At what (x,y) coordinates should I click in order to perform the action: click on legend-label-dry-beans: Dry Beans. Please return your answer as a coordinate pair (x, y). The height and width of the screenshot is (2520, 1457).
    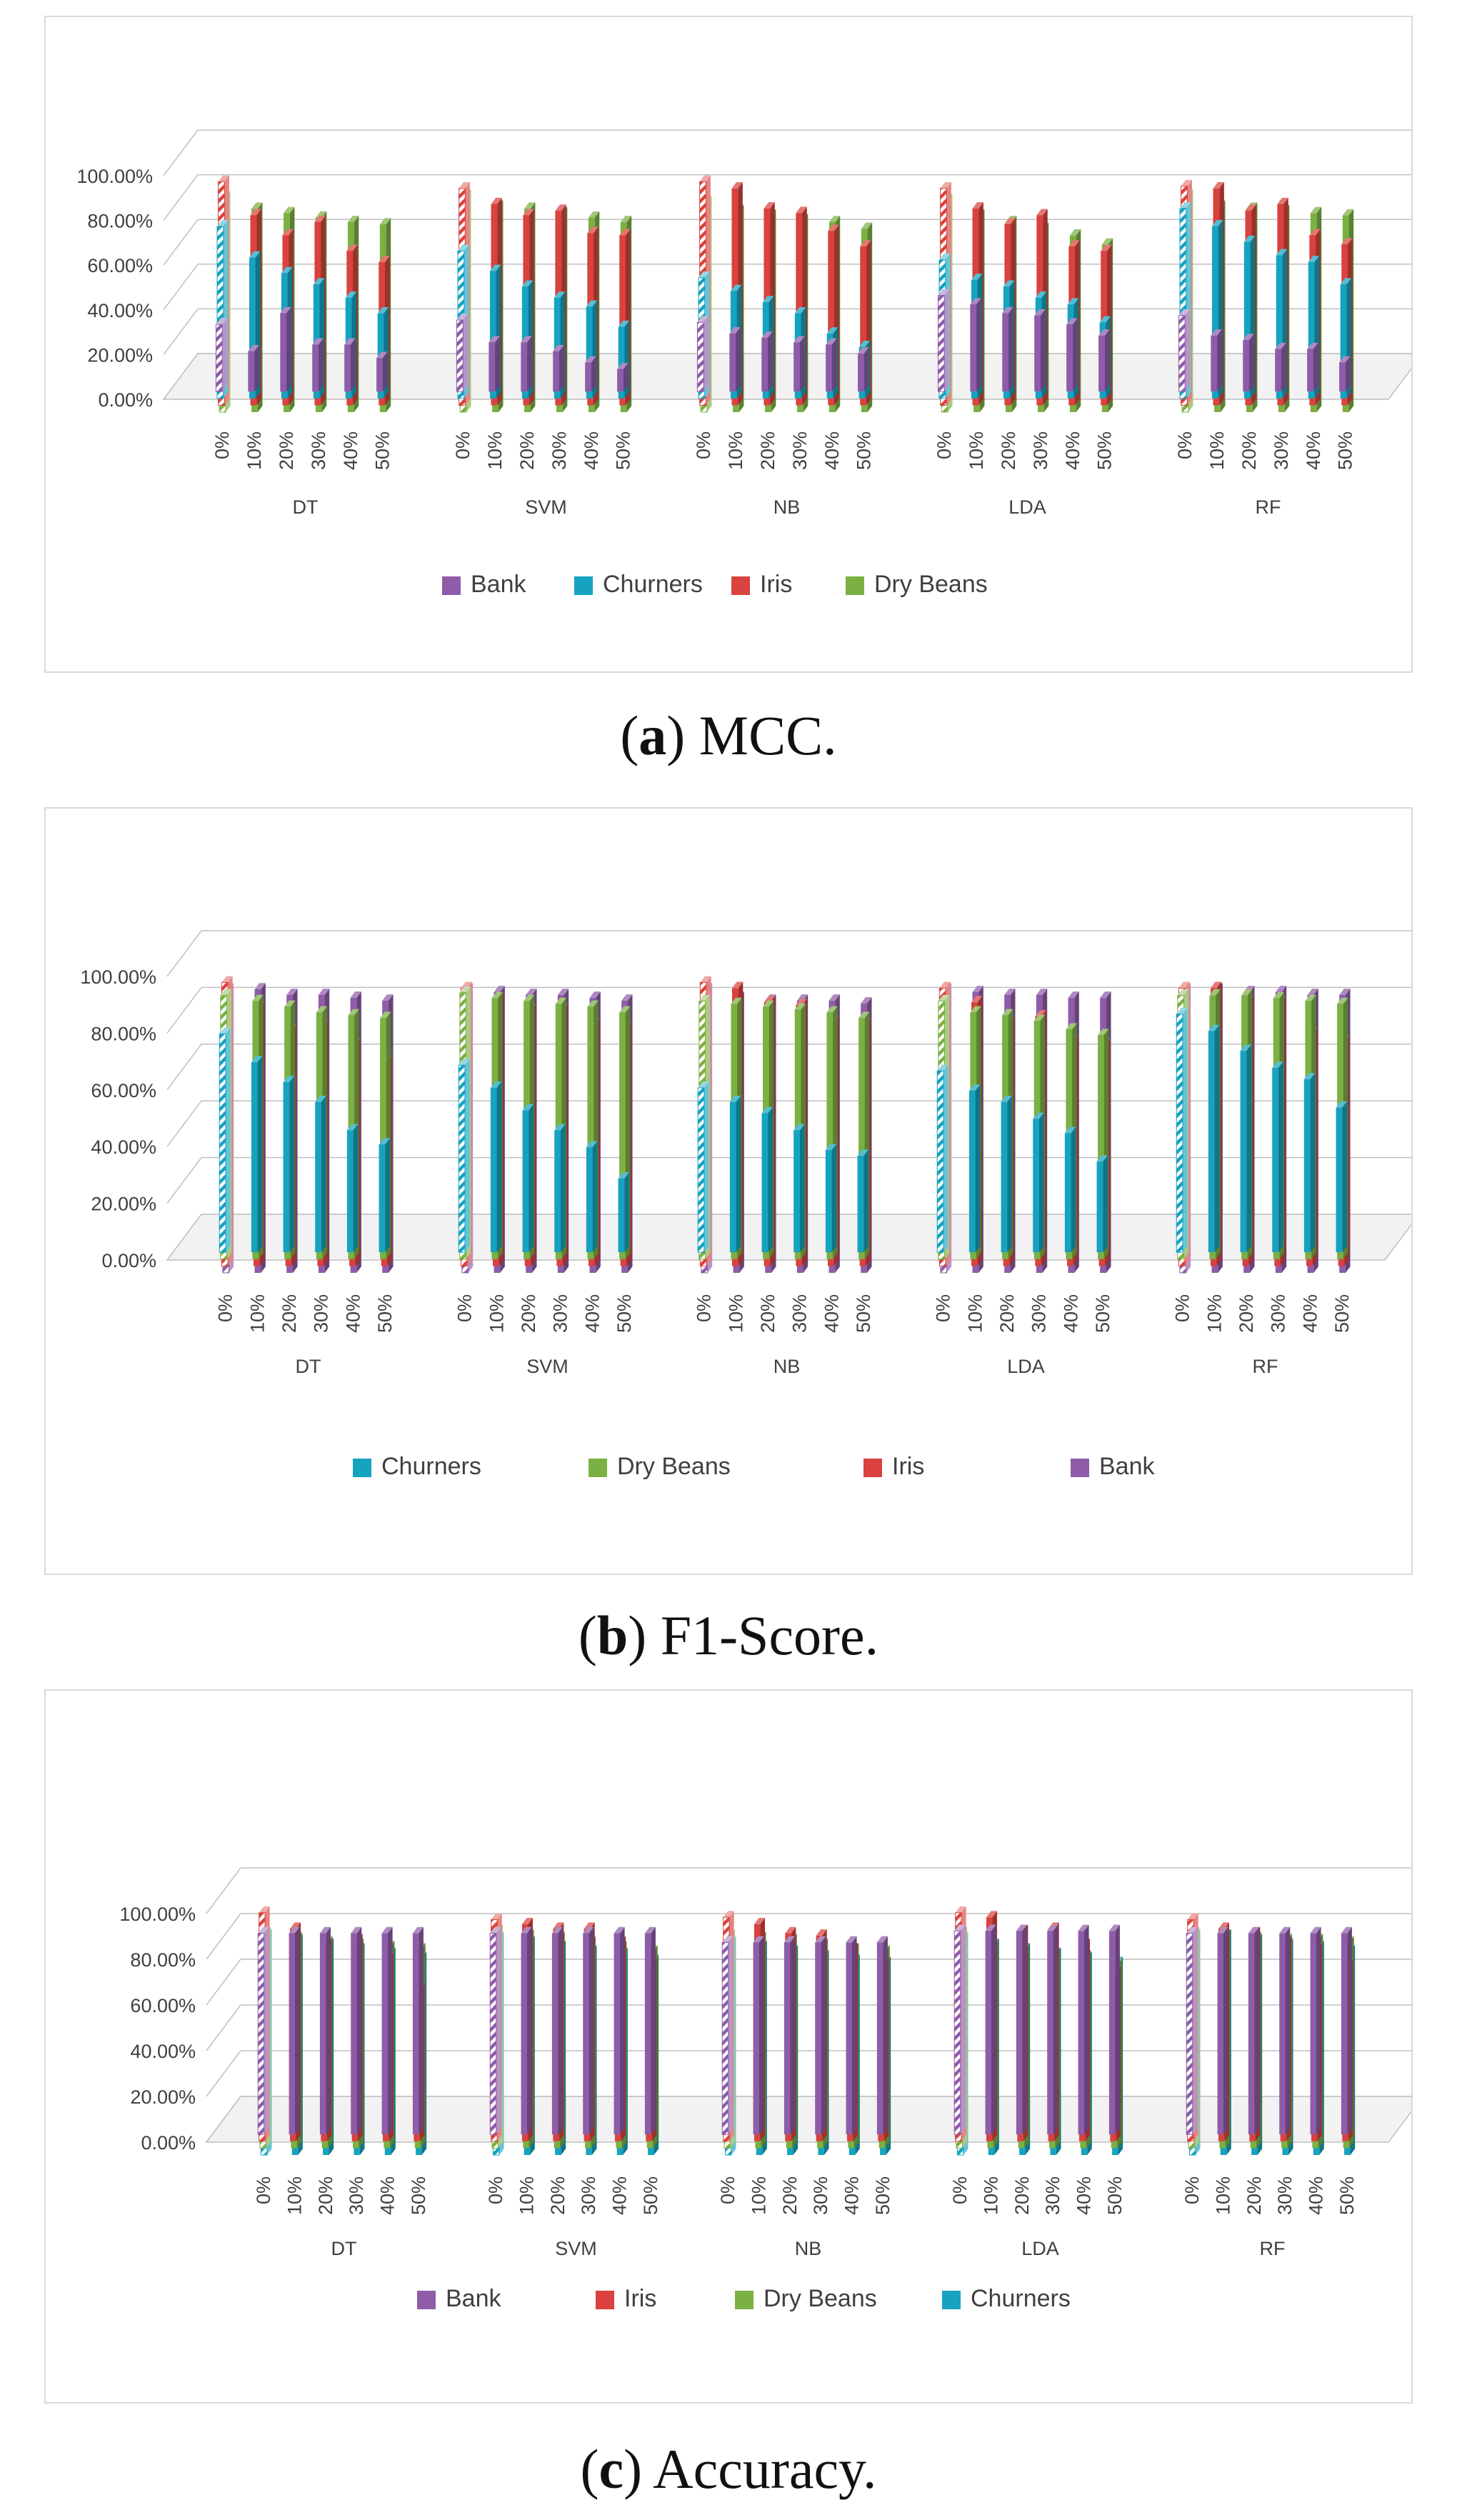
    Looking at the image, I should click on (820, 2298).